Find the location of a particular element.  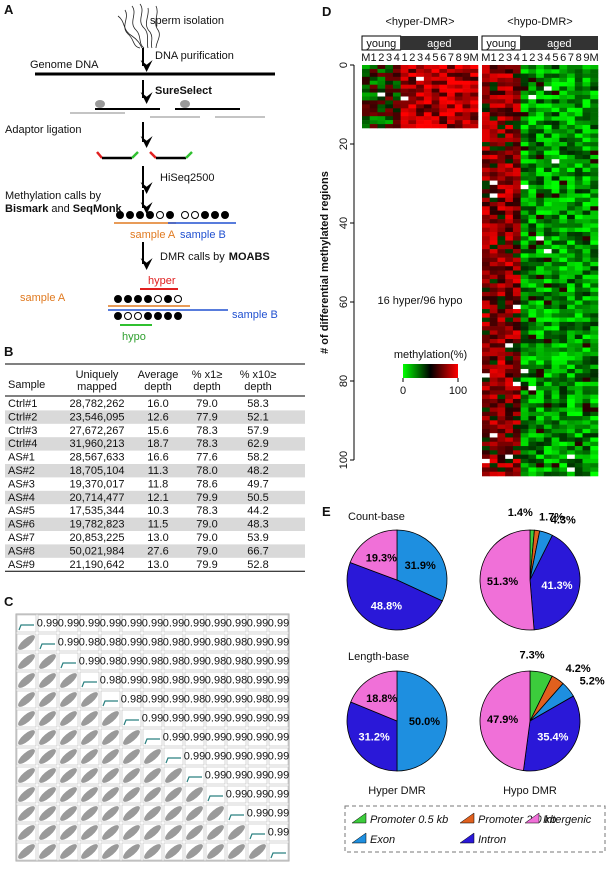

cell: 18,705,104 is located at coordinates (96, 471).